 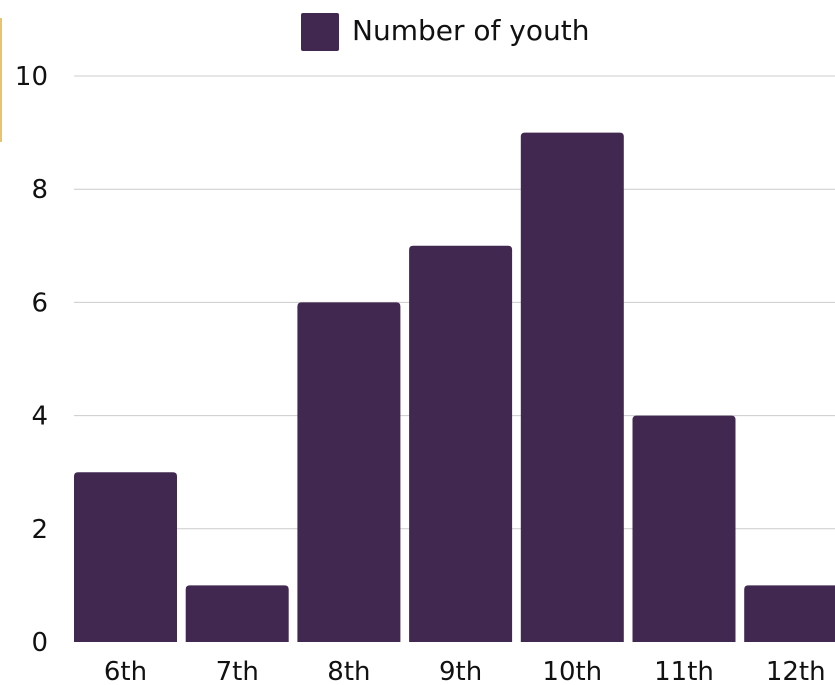 What do you see at coordinates (348, 671) in the screenshot?
I see `x-tick-label-8th: 8th` at bounding box center [348, 671].